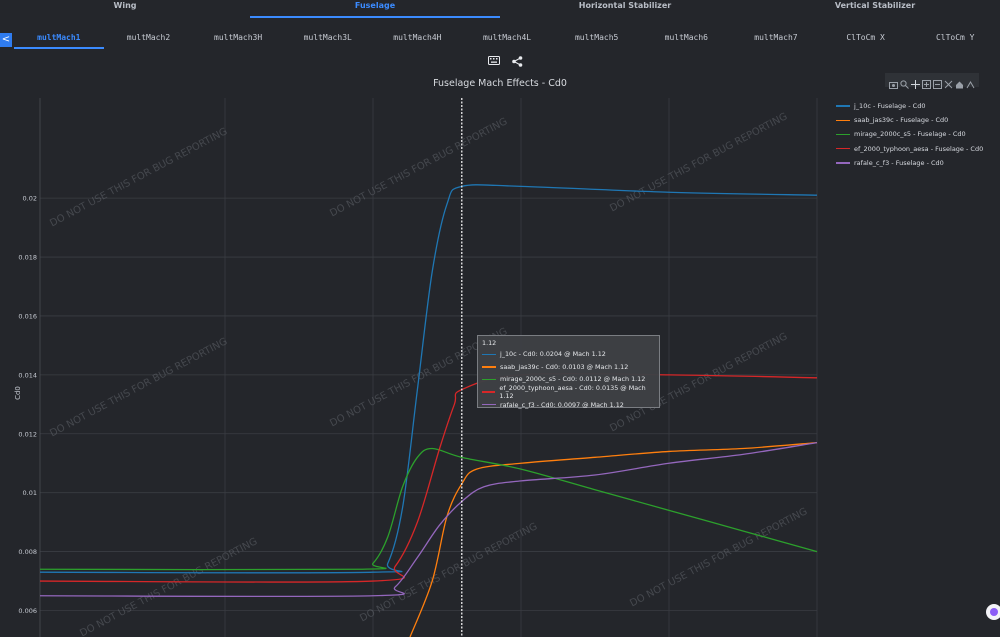  Describe the element at coordinates (686, 37) in the screenshot. I see `tab-multmach6: multMach6` at that location.